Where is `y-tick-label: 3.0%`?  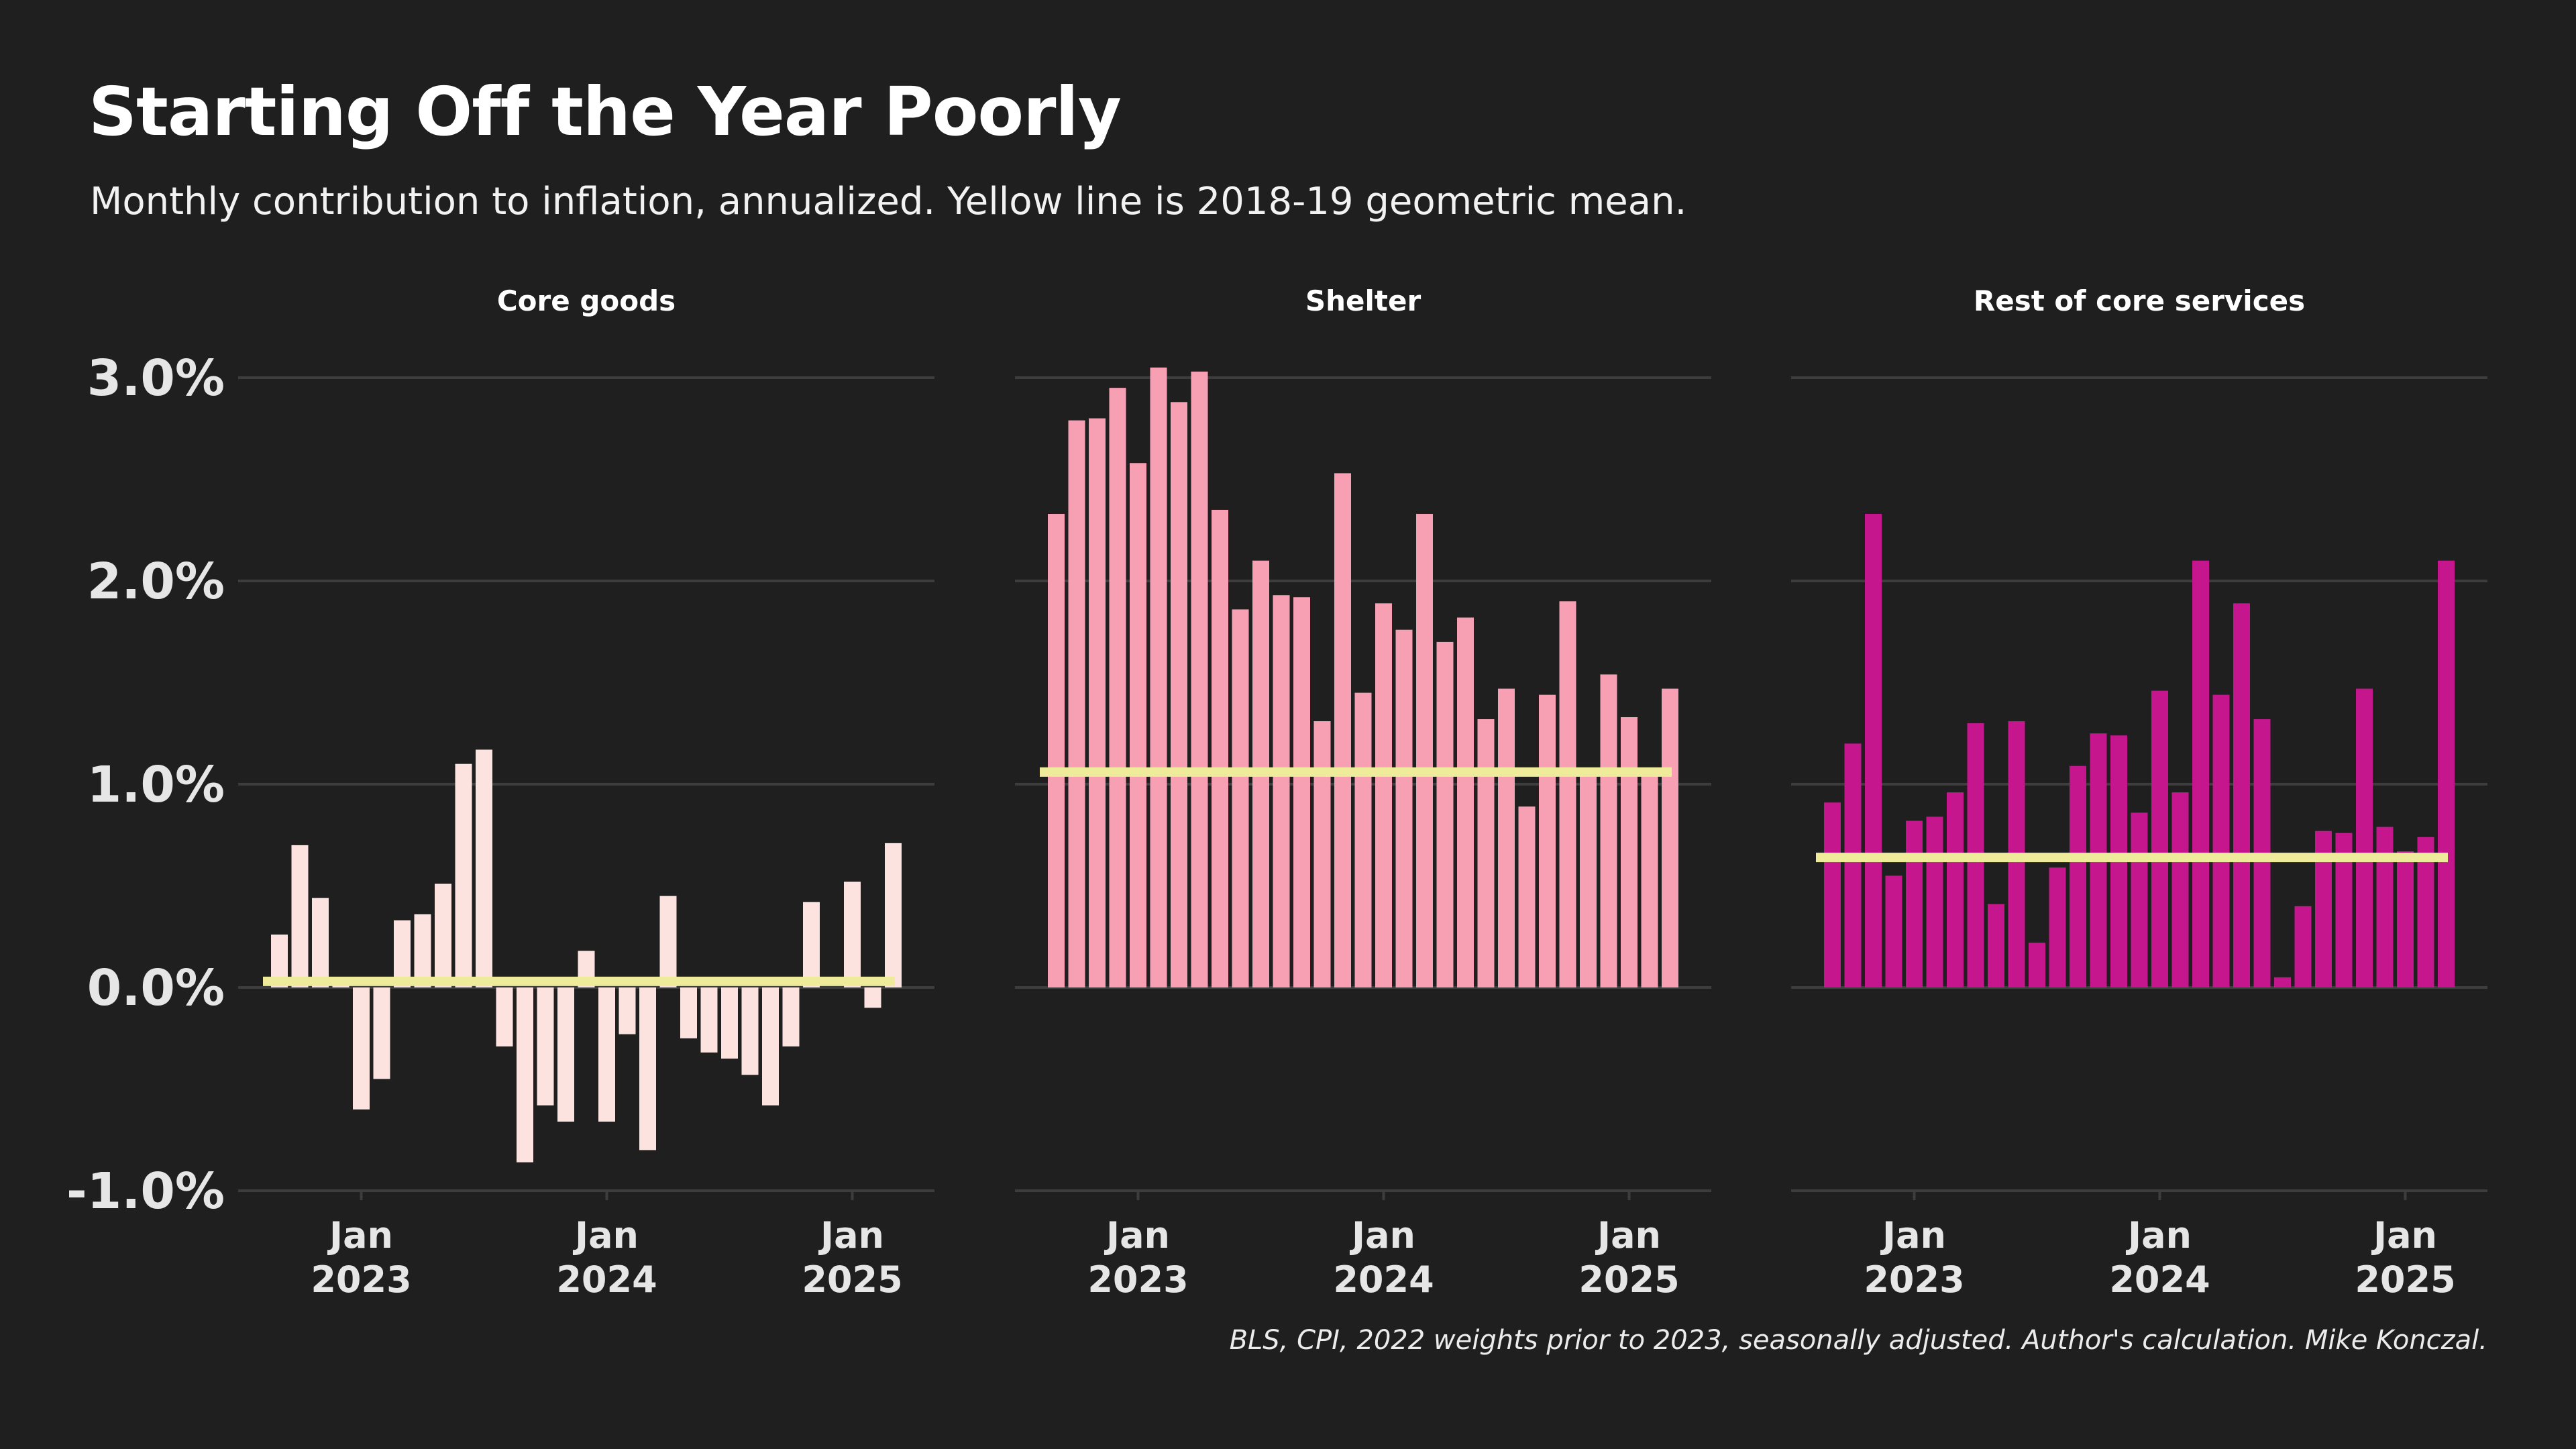
y-tick-label: 3.0% is located at coordinates (156, 378).